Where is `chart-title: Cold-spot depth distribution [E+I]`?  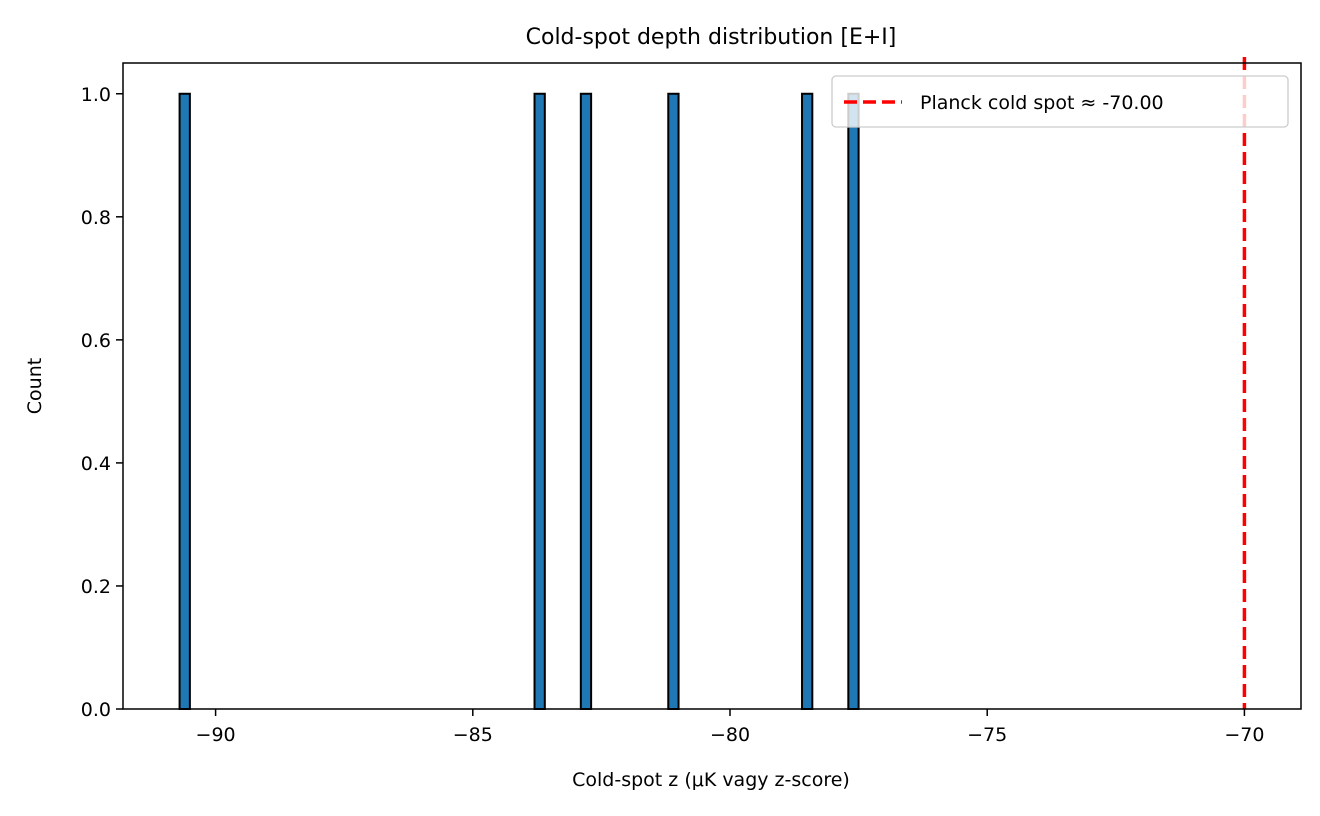 chart-title: Cold-spot depth distribution [E+I] is located at coordinates (711, 37).